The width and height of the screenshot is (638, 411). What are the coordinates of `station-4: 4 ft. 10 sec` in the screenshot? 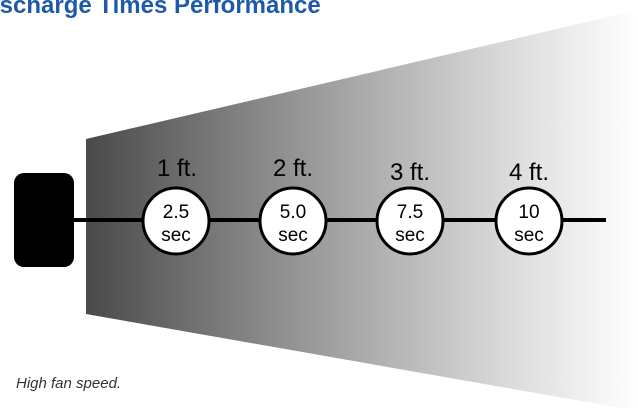 It's located at (529, 207).